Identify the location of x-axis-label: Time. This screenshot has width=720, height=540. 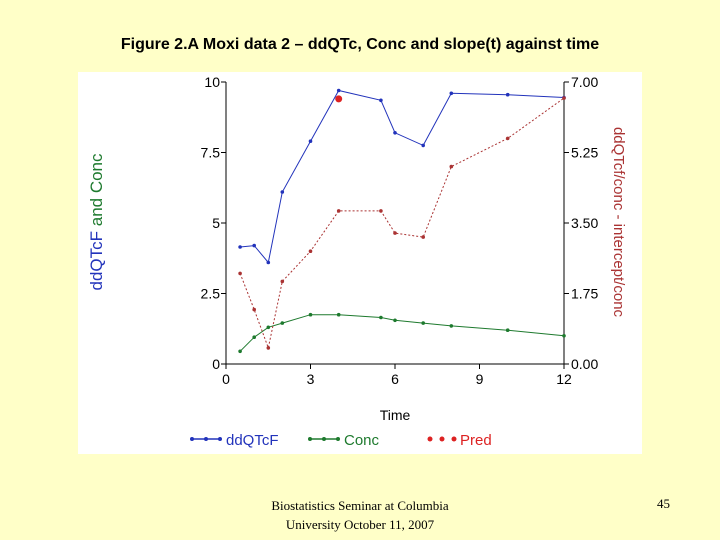
(395, 415).